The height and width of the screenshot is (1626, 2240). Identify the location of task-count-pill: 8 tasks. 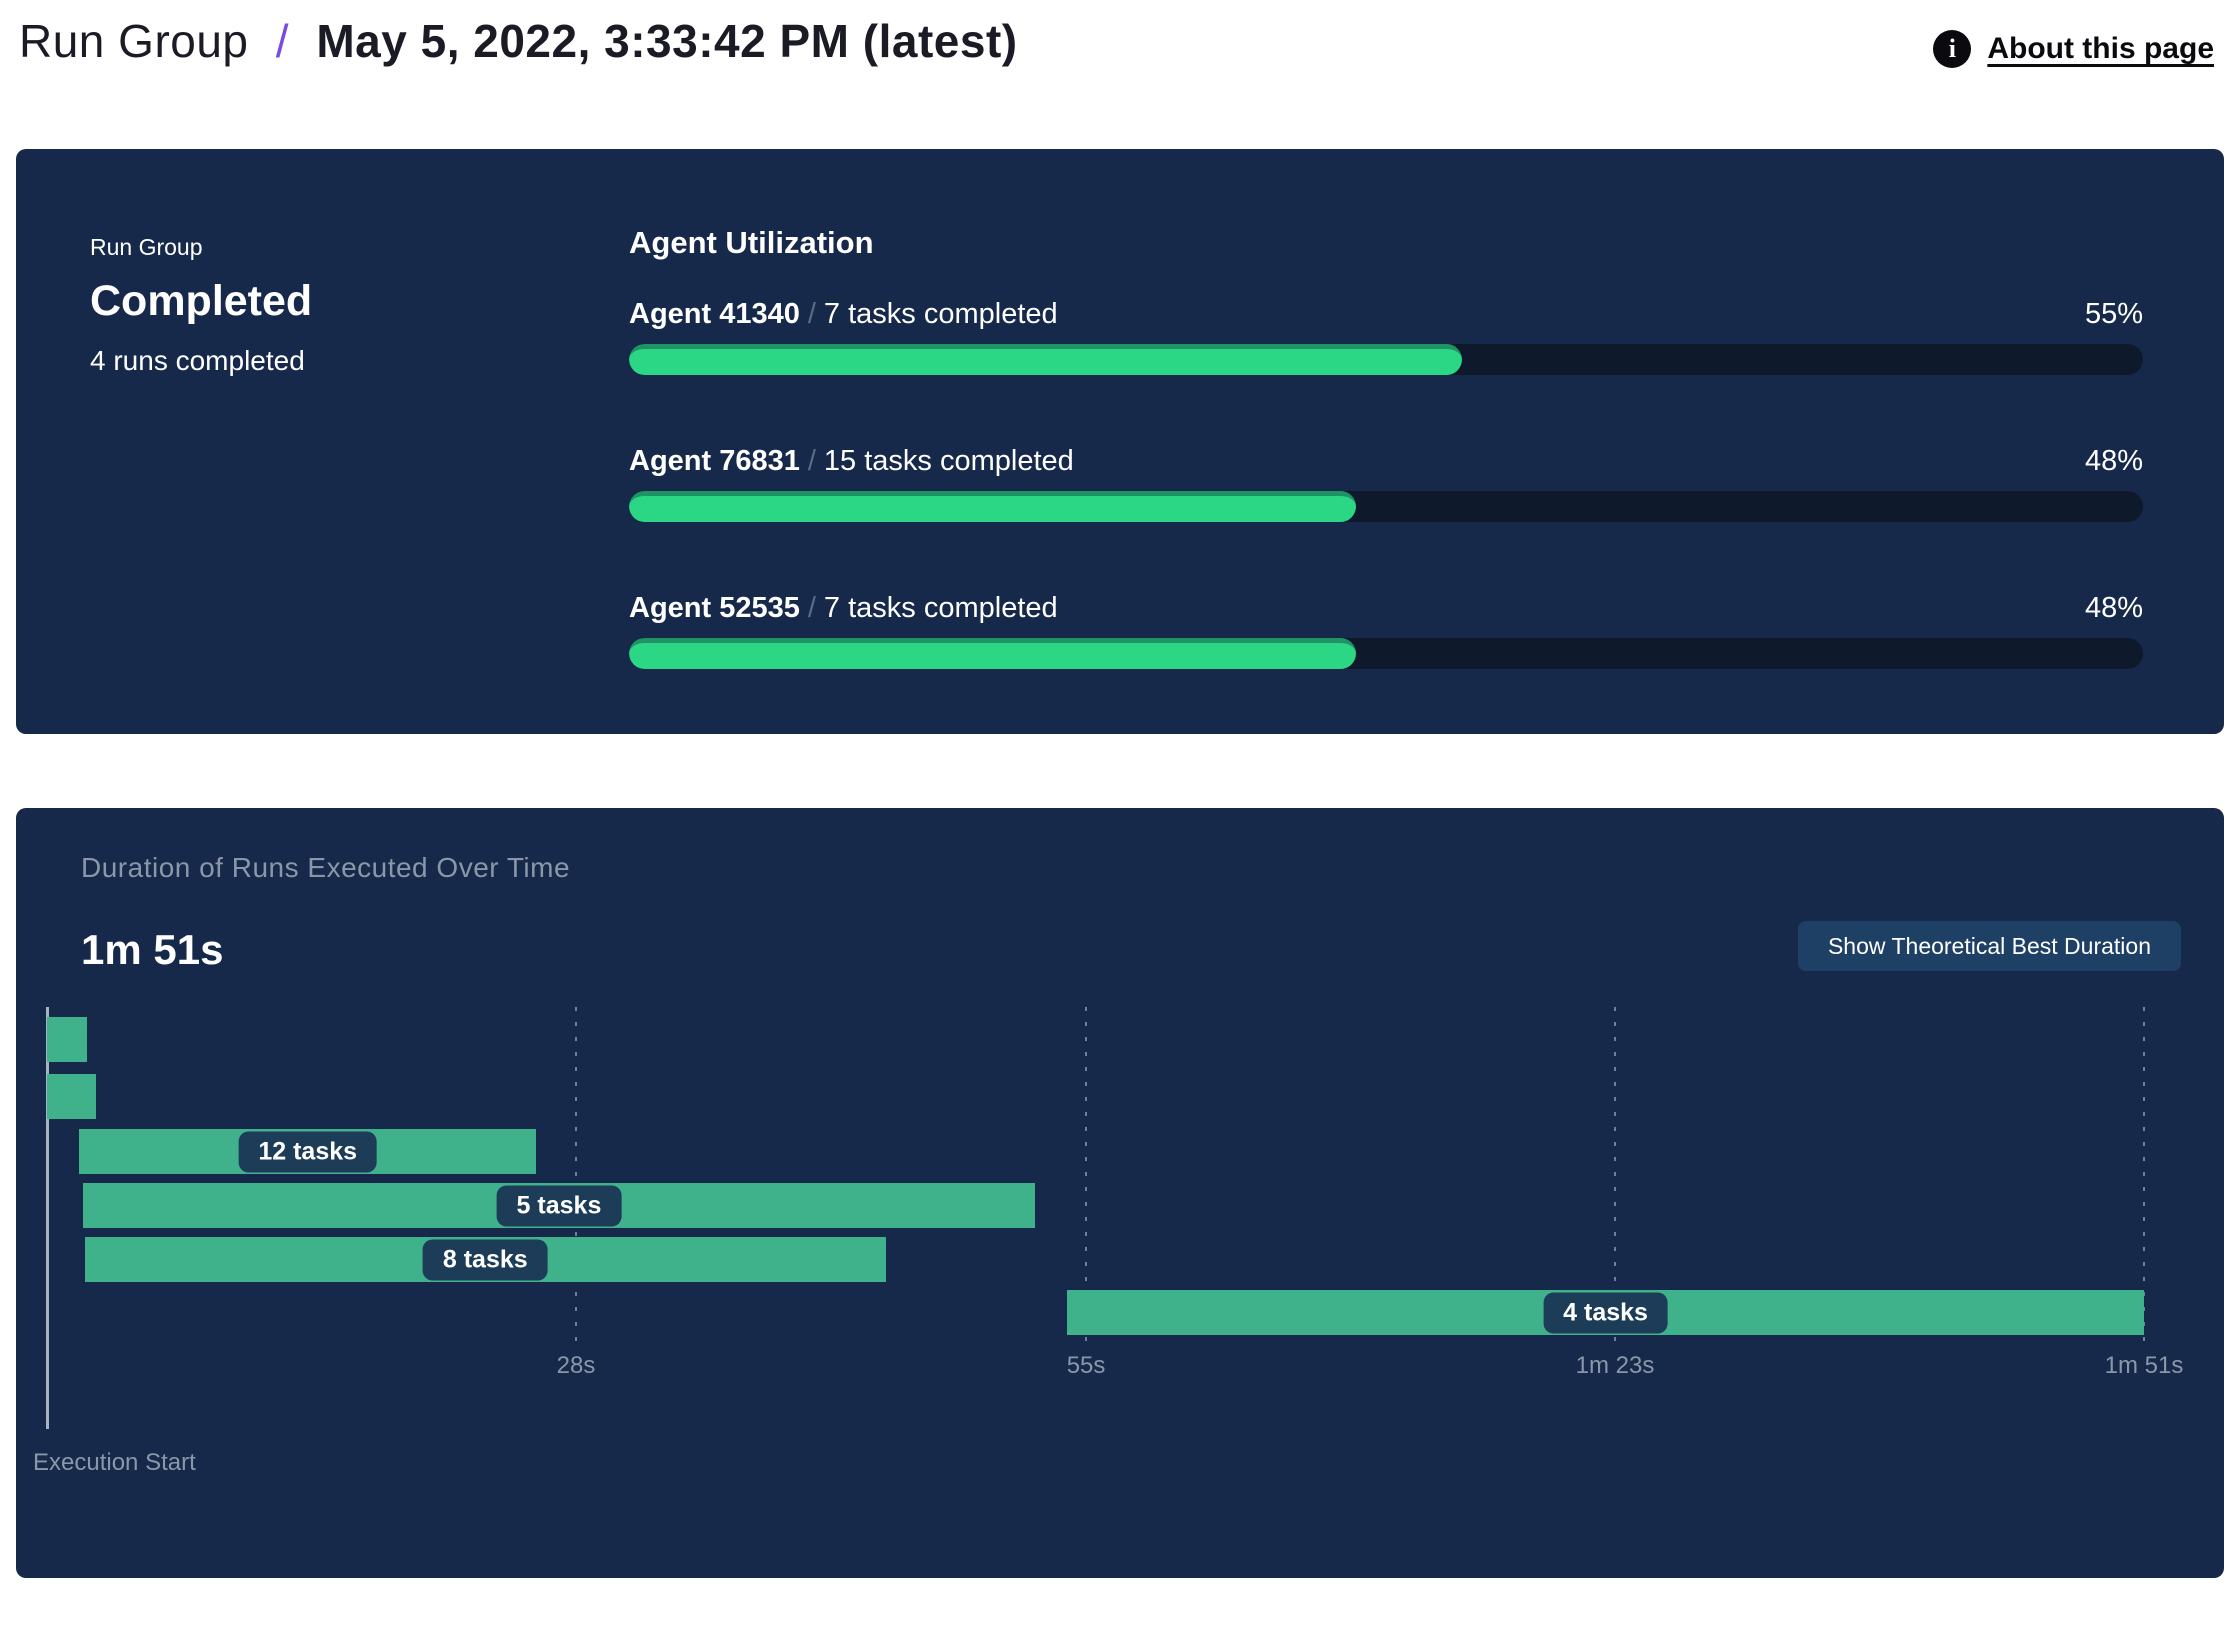
(485, 1259).